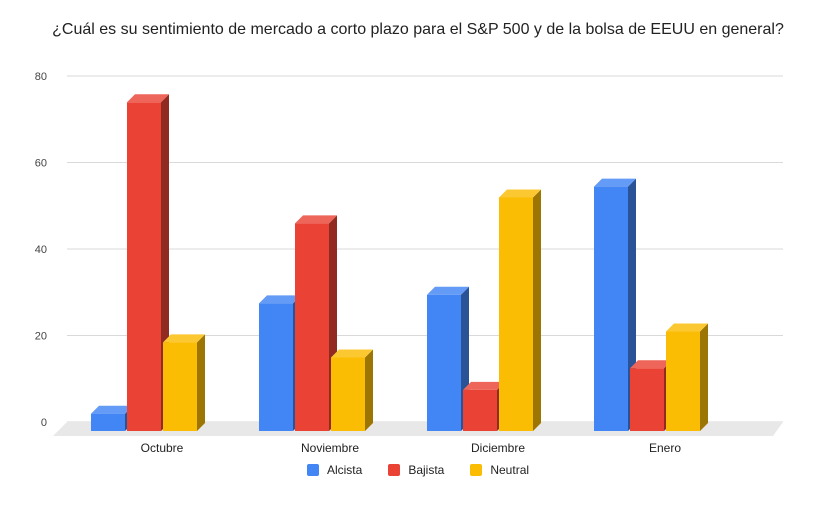 This screenshot has width=836, height=514. I want to click on legend-item: Bajista, so click(416, 470).